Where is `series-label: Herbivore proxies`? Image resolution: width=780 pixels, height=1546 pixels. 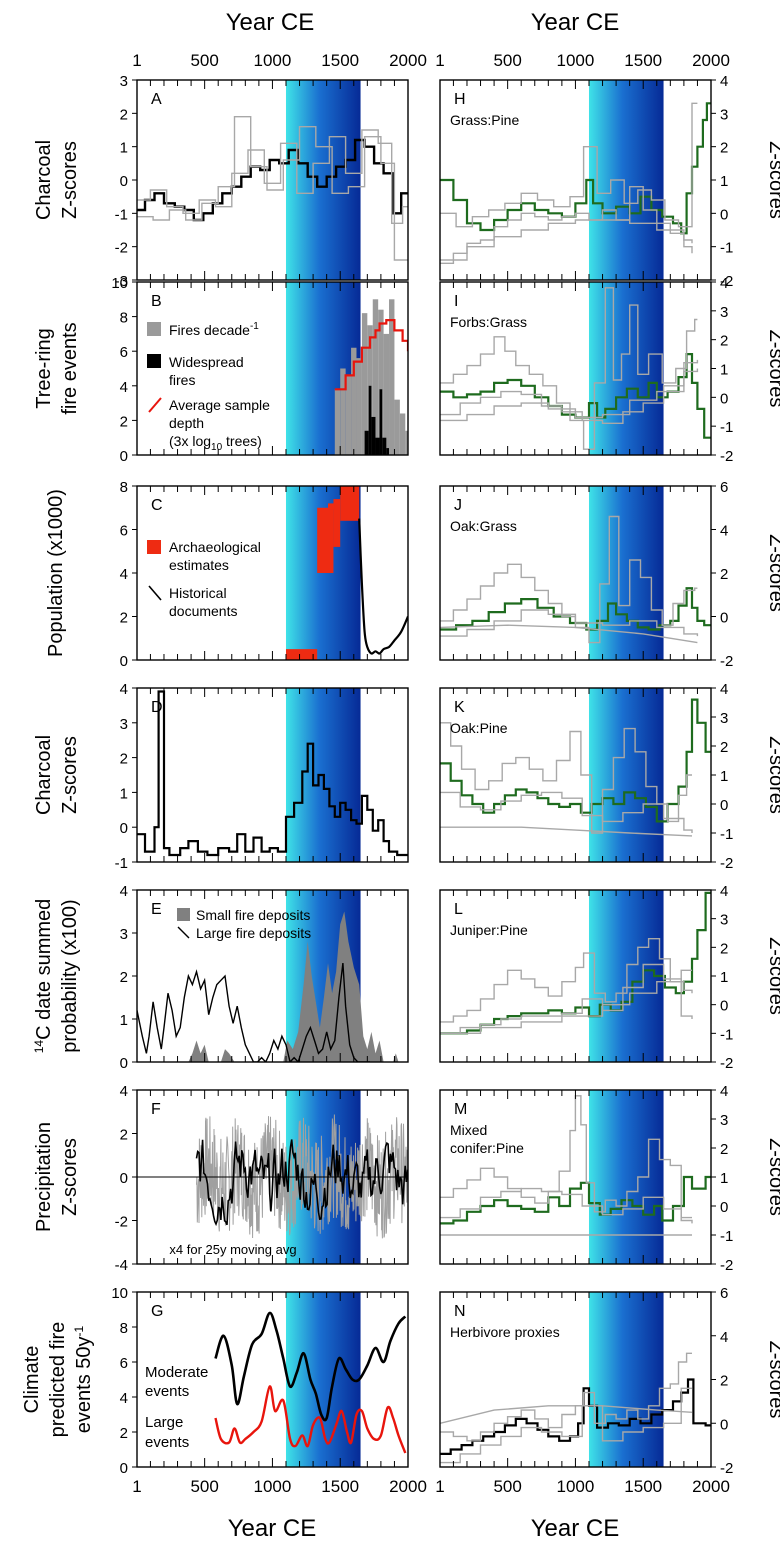 series-label: Herbivore proxies is located at coordinates (505, 1332).